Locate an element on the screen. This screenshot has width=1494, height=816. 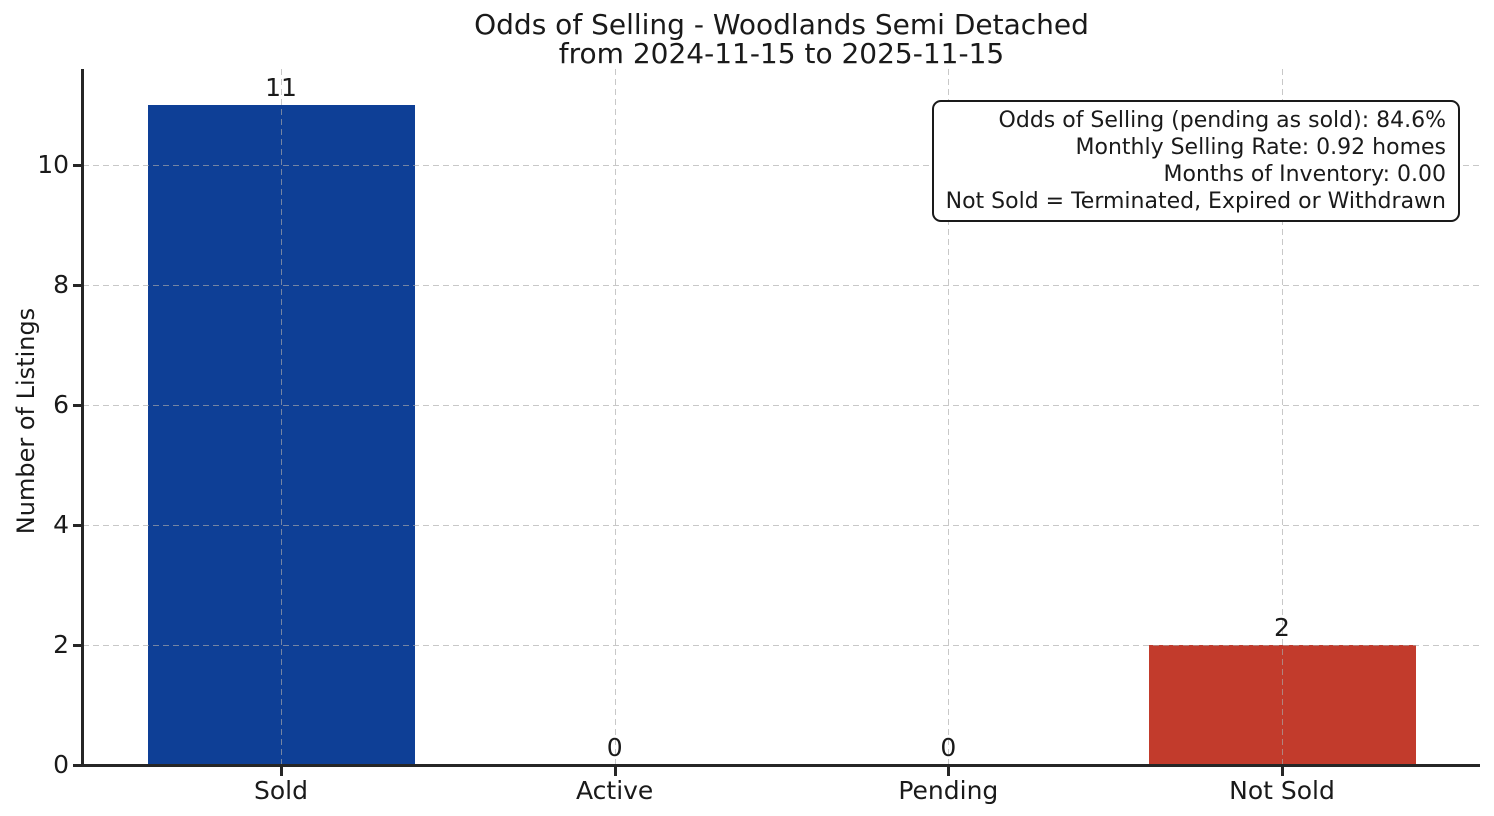
x-axis-spine is located at coordinates (781, 765).